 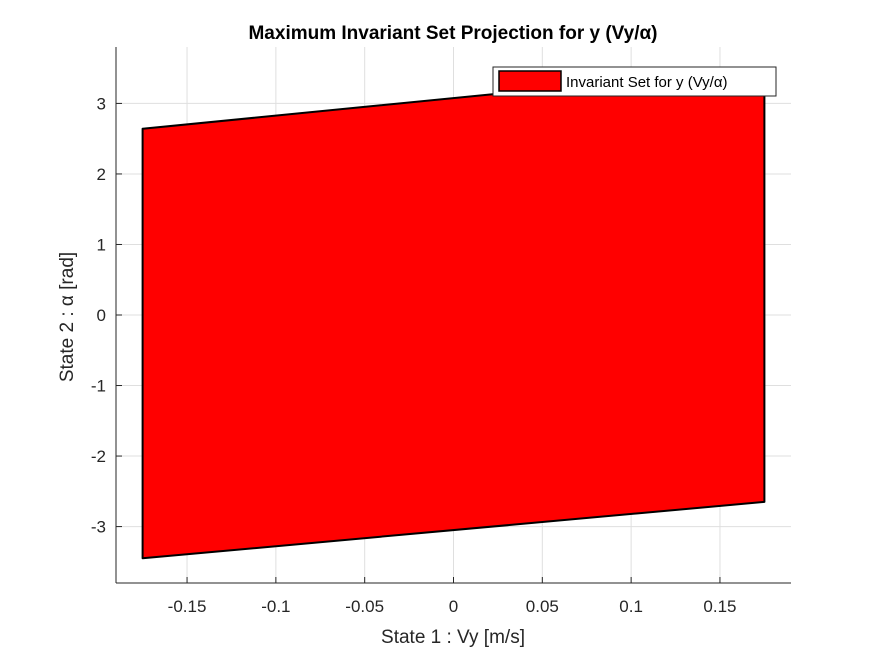 What do you see at coordinates (719, 606) in the screenshot?
I see `x-tick-label-6: 0.15` at bounding box center [719, 606].